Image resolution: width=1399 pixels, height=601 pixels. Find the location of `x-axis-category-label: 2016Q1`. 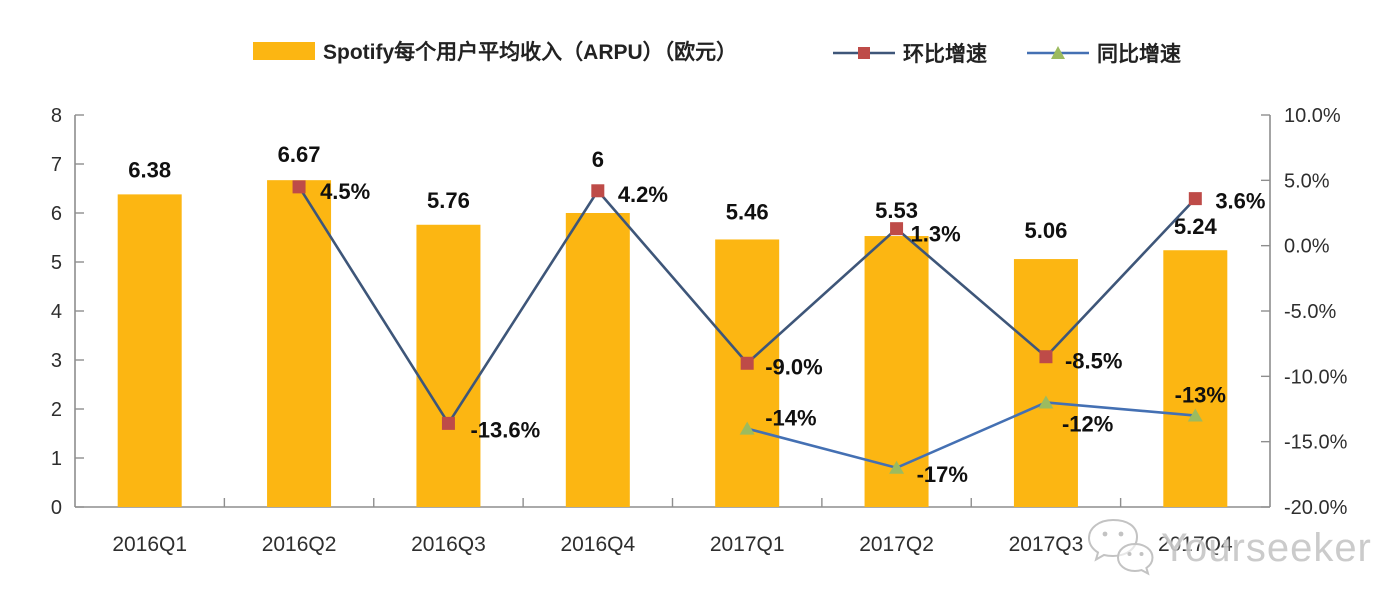

x-axis-category-label: 2016Q1 is located at coordinates (149, 544).